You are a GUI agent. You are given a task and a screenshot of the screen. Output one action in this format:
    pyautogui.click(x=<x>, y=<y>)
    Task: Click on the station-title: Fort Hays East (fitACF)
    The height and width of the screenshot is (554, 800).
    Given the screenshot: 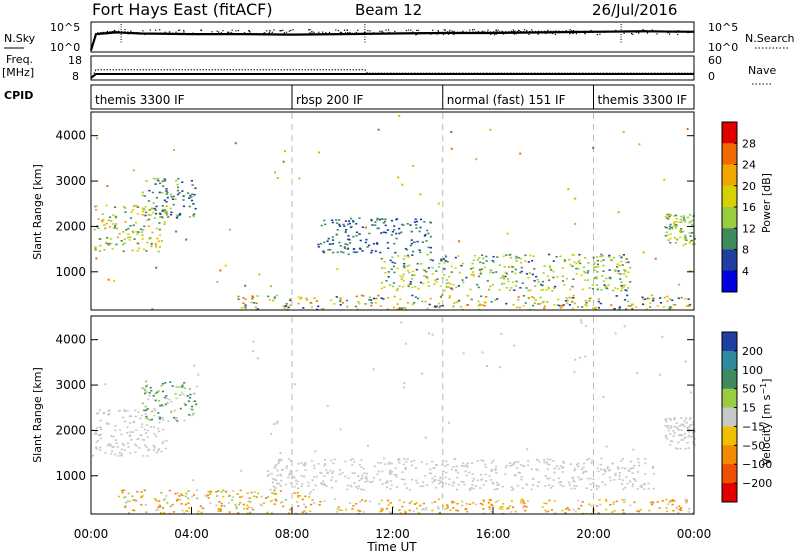 What is the action you would take?
    pyautogui.click(x=182, y=9)
    